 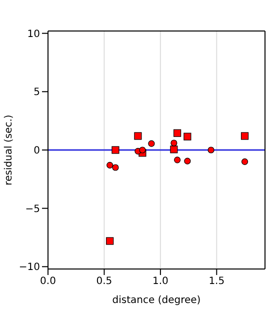 What do you see at coordinates (216, 282) in the screenshot?
I see `x-tick-label: 1.5` at bounding box center [216, 282].